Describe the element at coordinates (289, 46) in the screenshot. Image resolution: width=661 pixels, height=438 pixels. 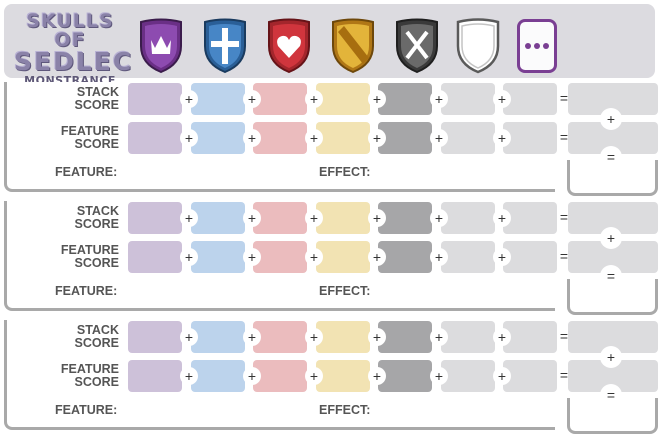
I see `heart-shield-icon` at that location.